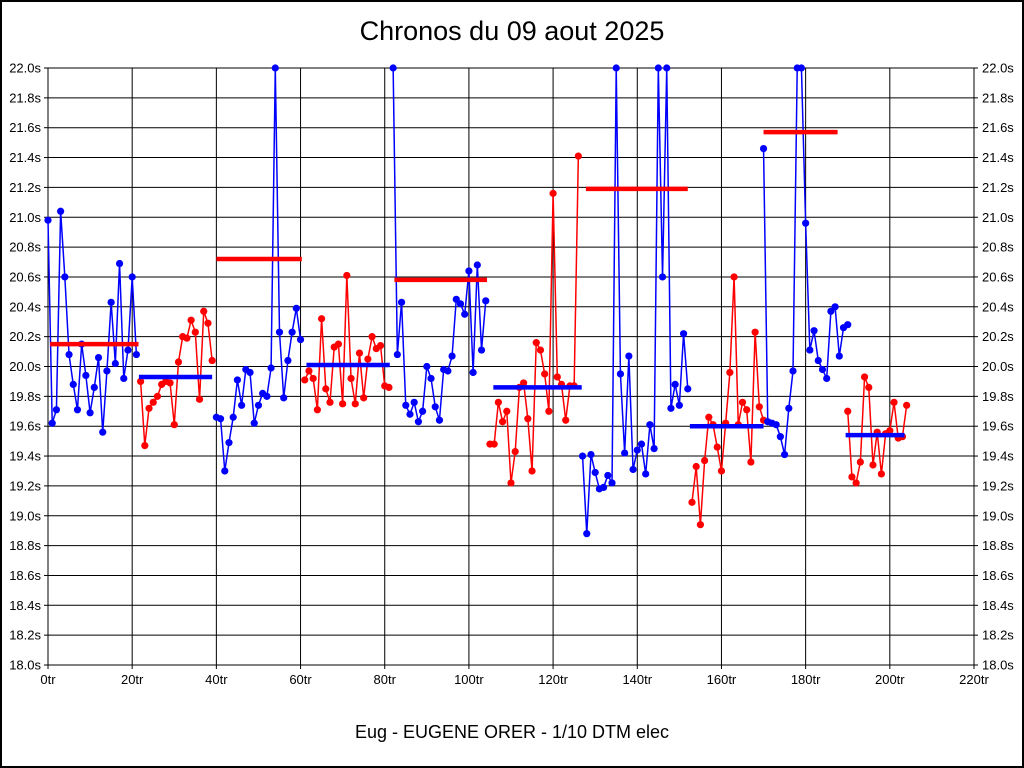  I want to click on x-tick-label: 120tr, so click(553, 679).